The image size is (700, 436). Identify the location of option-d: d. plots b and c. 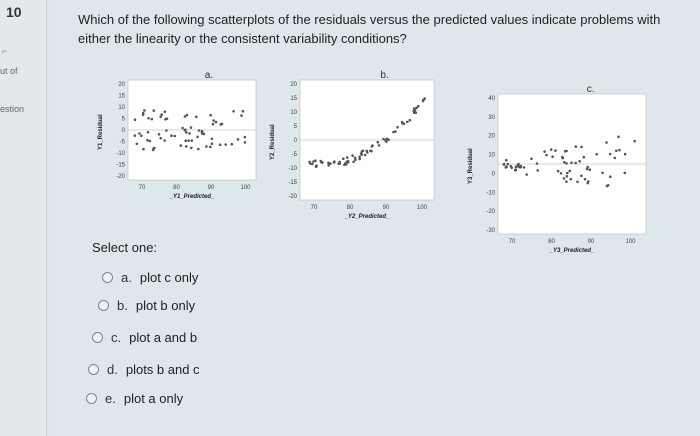
(144, 369).